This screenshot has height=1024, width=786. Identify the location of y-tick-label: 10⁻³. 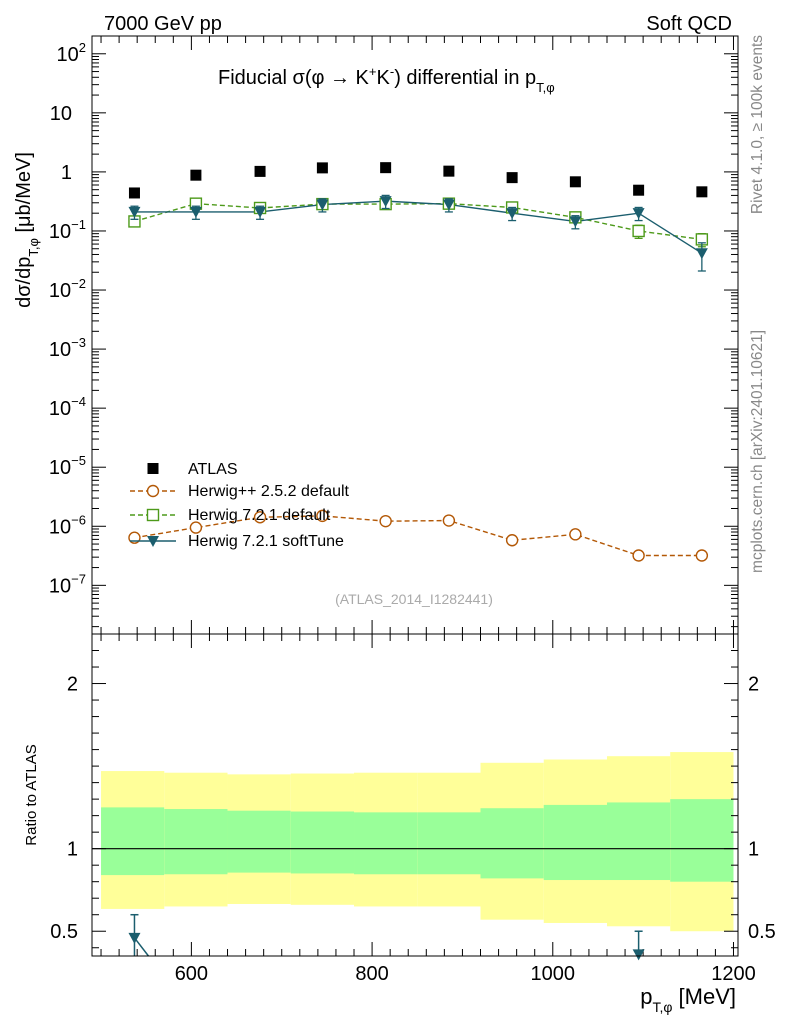
(67, 348).